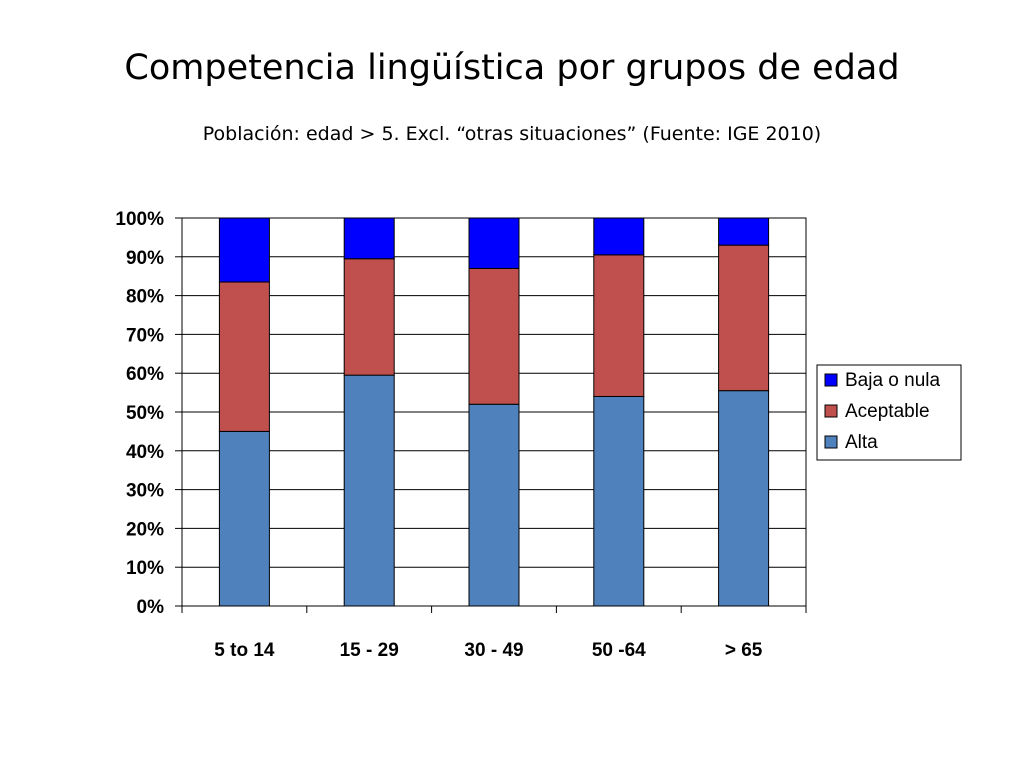  I want to click on legend-label: Alta, so click(861, 442).